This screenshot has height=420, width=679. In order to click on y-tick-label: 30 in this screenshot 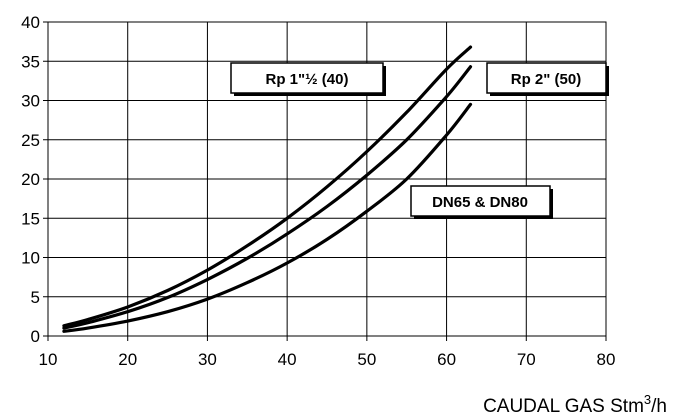, I will do `click(30, 101)`.